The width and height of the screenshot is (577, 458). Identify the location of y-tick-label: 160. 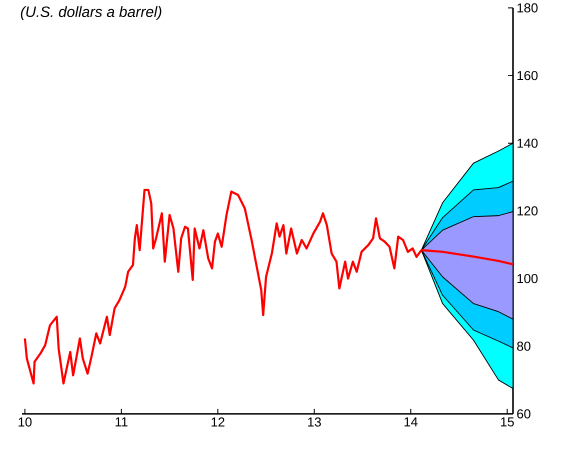
(528, 75).